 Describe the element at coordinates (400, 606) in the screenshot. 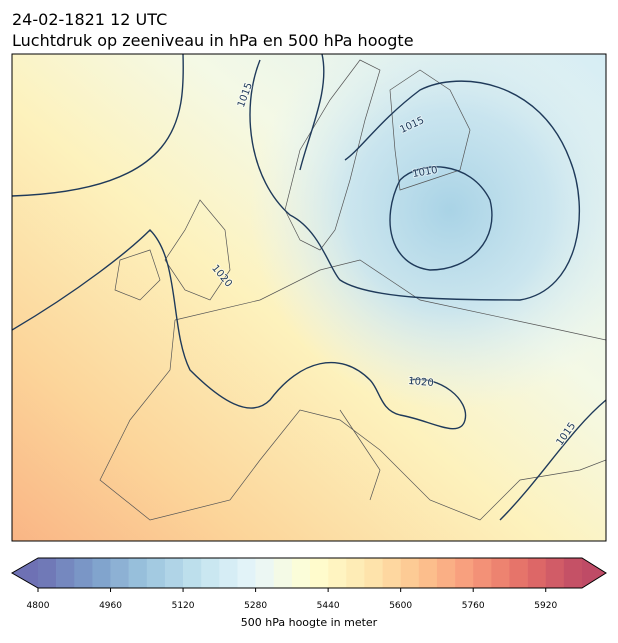

I see `colorbar-tick-label: 5600` at that location.